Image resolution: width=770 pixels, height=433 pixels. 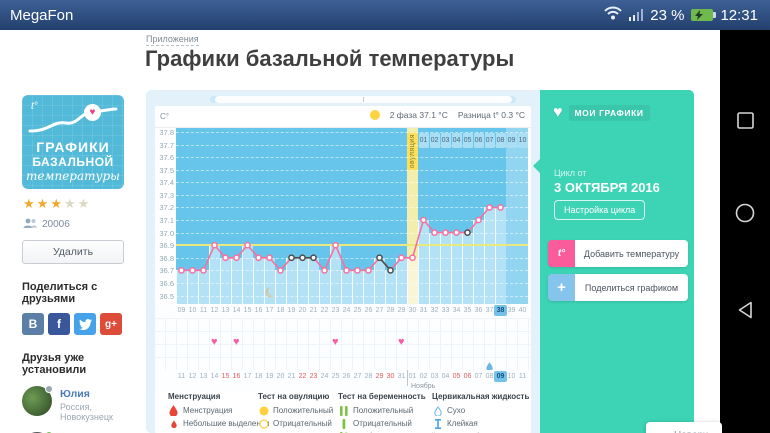 I want to click on date-label: 03, so click(x=434, y=376).